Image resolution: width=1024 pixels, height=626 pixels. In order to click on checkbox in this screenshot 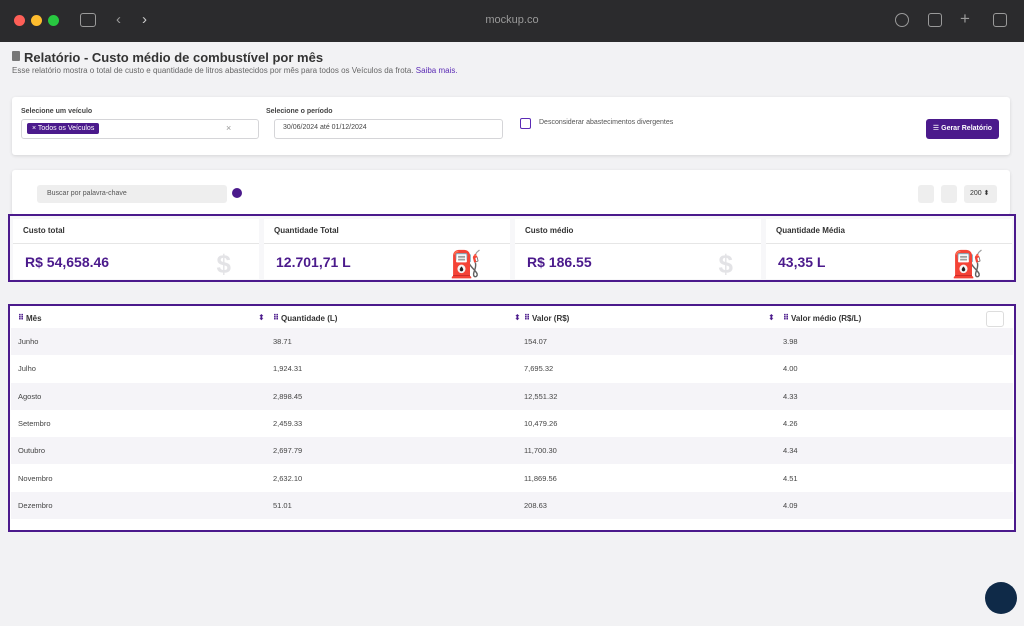, I will do `click(525, 123)`.